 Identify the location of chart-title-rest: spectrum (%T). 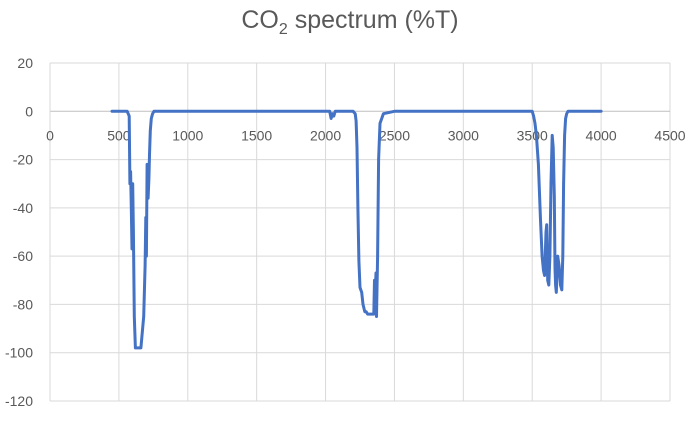
(373, 20).